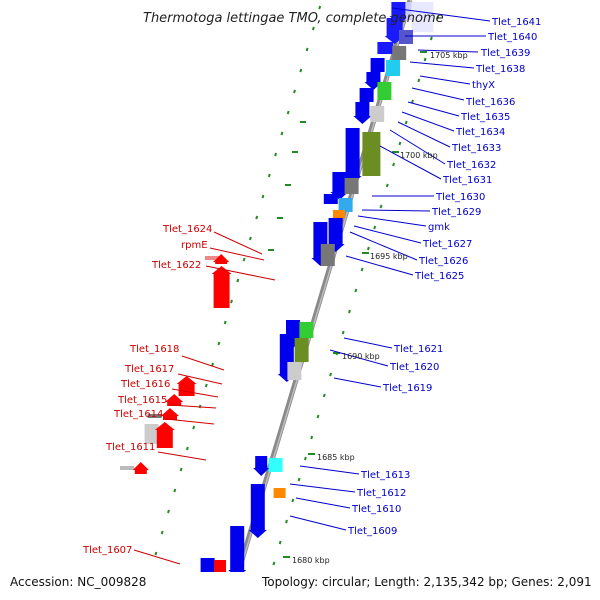 The width and height of the screenshot is (600, 600). Describe the element at coordinates (512, 37) in the screenshot. I see `gene-label-tlet-1640: Tlet_1640` at that location.